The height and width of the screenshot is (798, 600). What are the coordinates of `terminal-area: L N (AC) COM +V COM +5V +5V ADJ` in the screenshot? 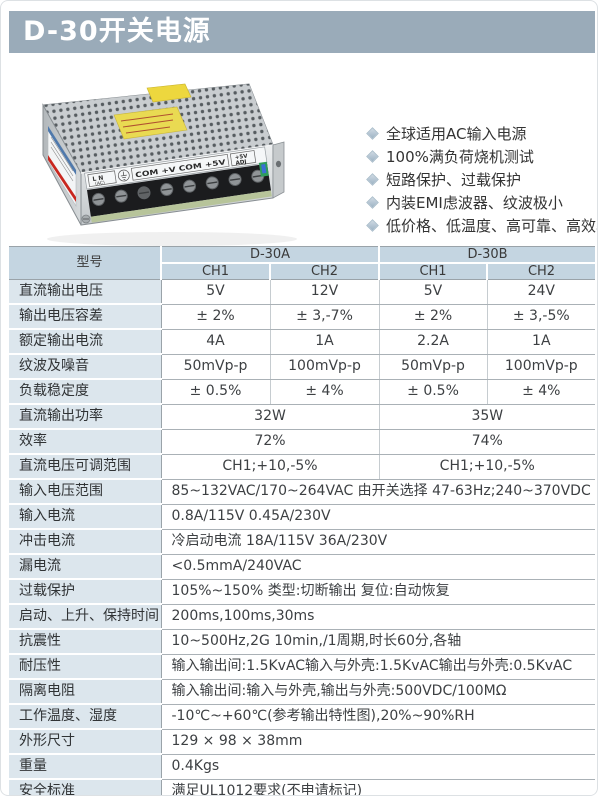 It's located at (178, 184).